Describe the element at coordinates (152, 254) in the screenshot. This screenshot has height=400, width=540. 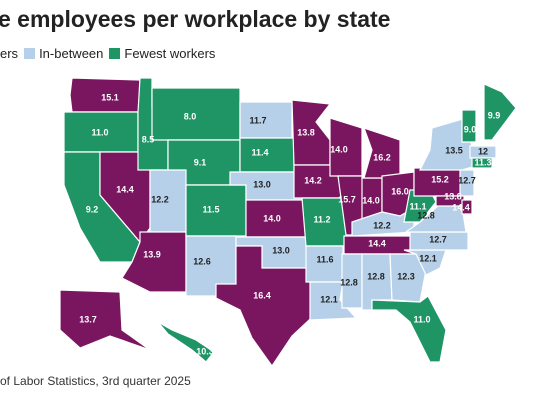
I see `state-value-label: 13.9` at that location.